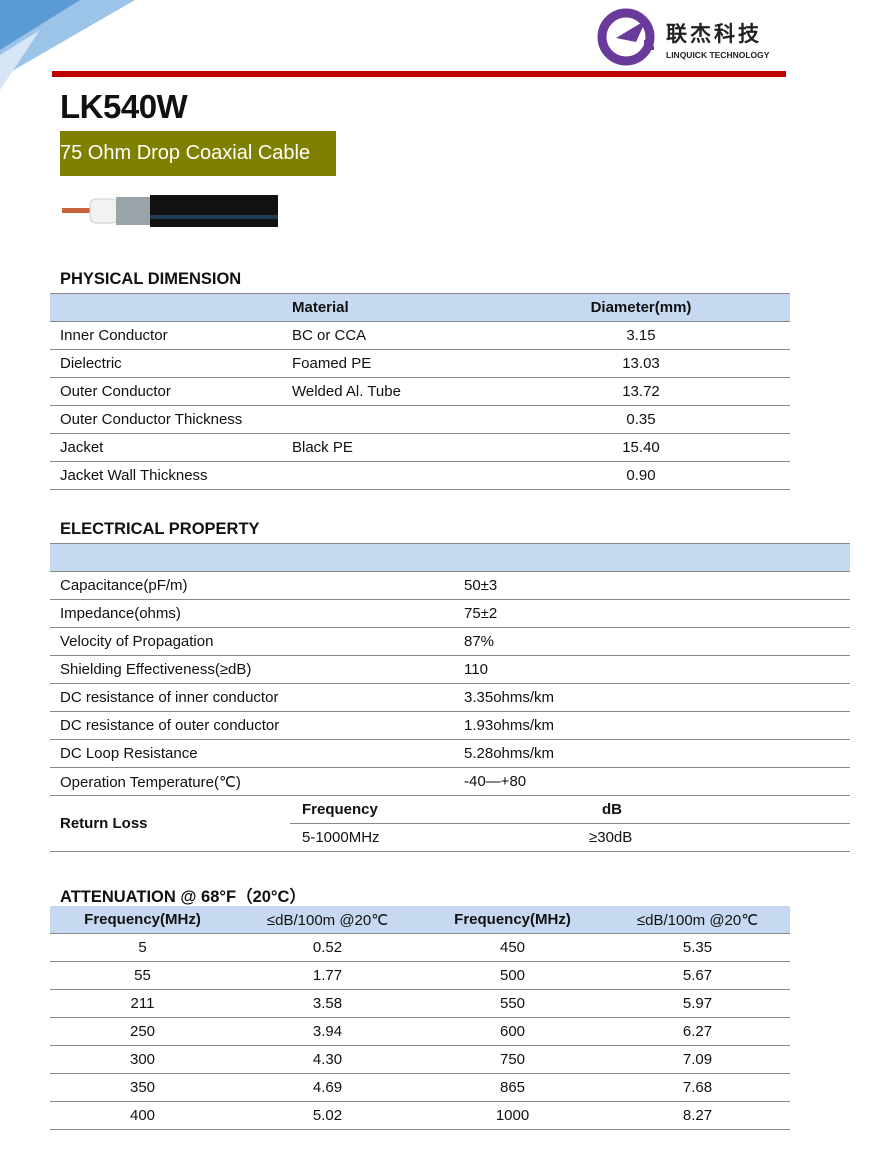 Image resolution: width=895 pixels, height=1163 pixels. I want to click on table-row: Jacket Black PE 15.40, so click(420, 447).